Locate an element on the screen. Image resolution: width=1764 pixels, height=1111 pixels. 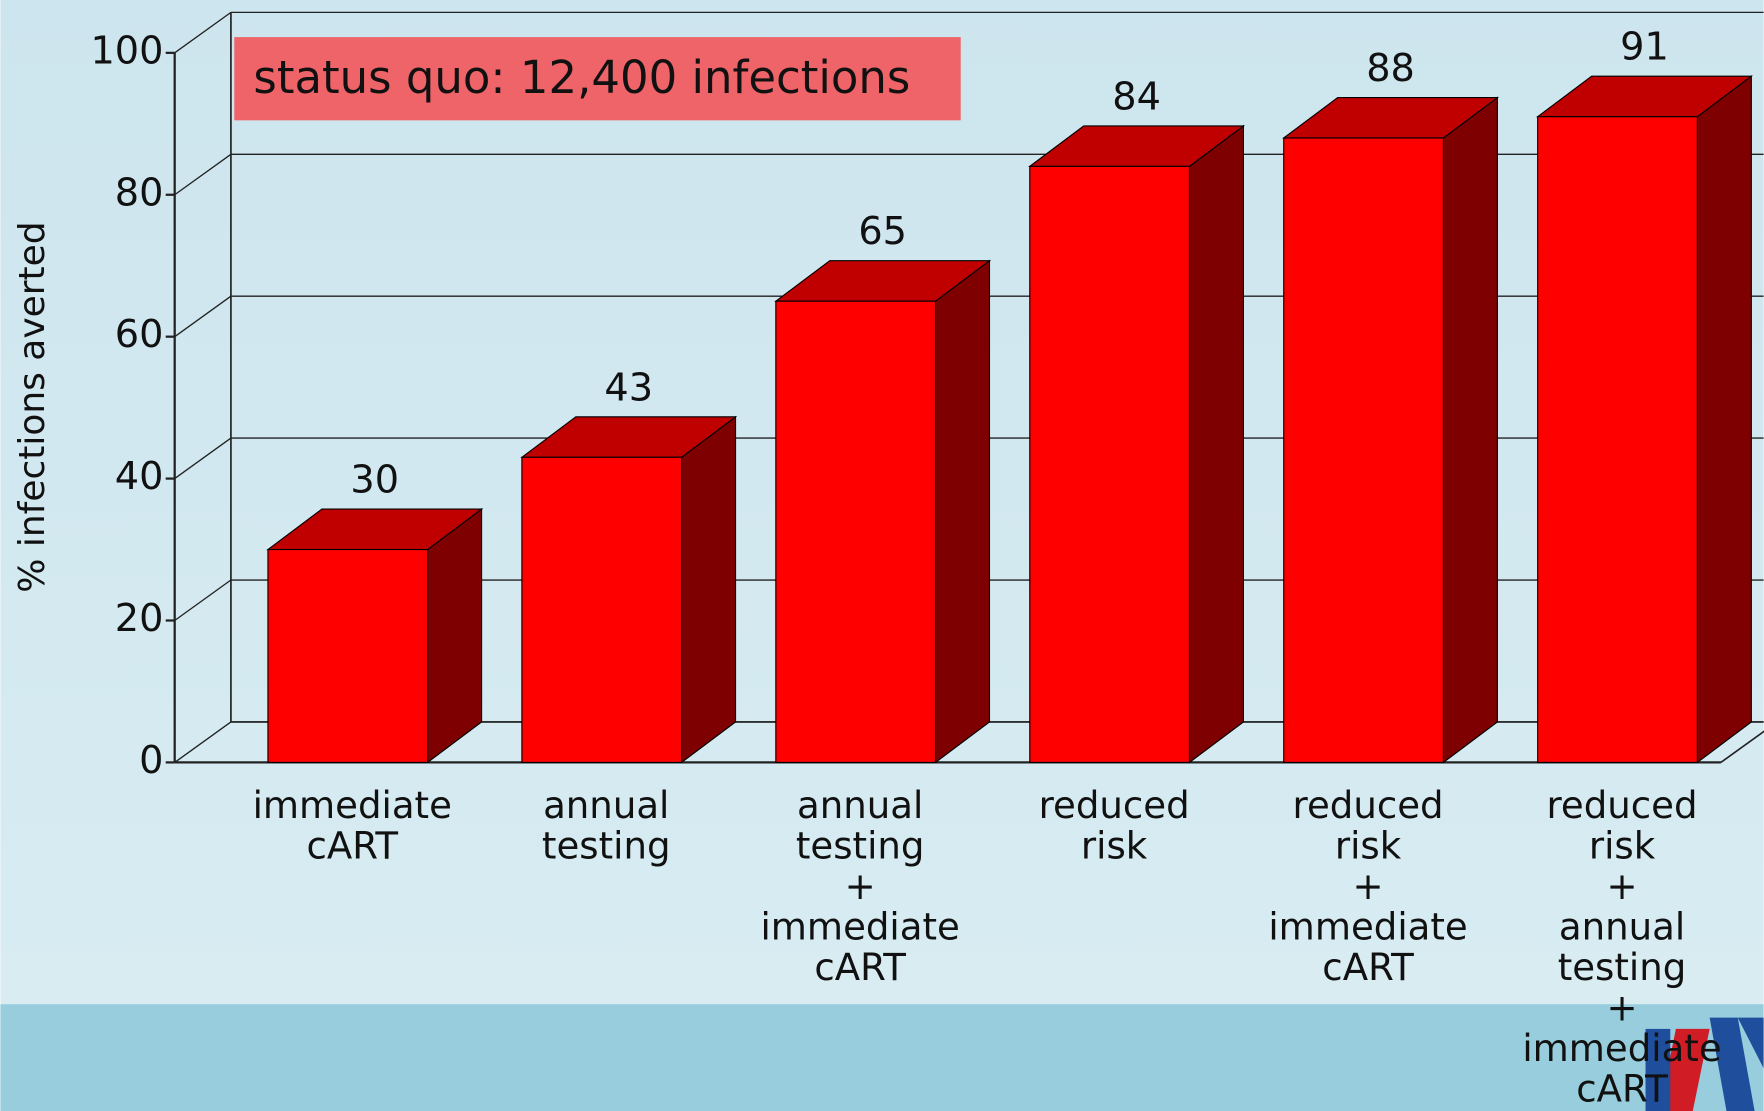
y-tick-label: 20 is located at coordinates (139, 619).